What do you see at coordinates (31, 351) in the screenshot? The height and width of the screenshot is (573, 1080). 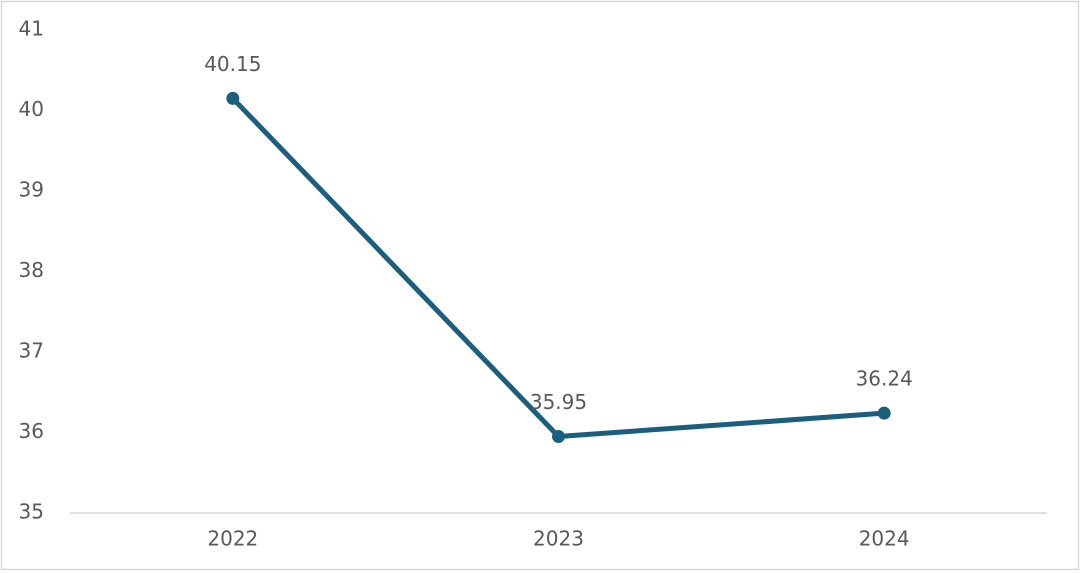 I see `y-tick-label: 37` at bounding box center [31, 351].